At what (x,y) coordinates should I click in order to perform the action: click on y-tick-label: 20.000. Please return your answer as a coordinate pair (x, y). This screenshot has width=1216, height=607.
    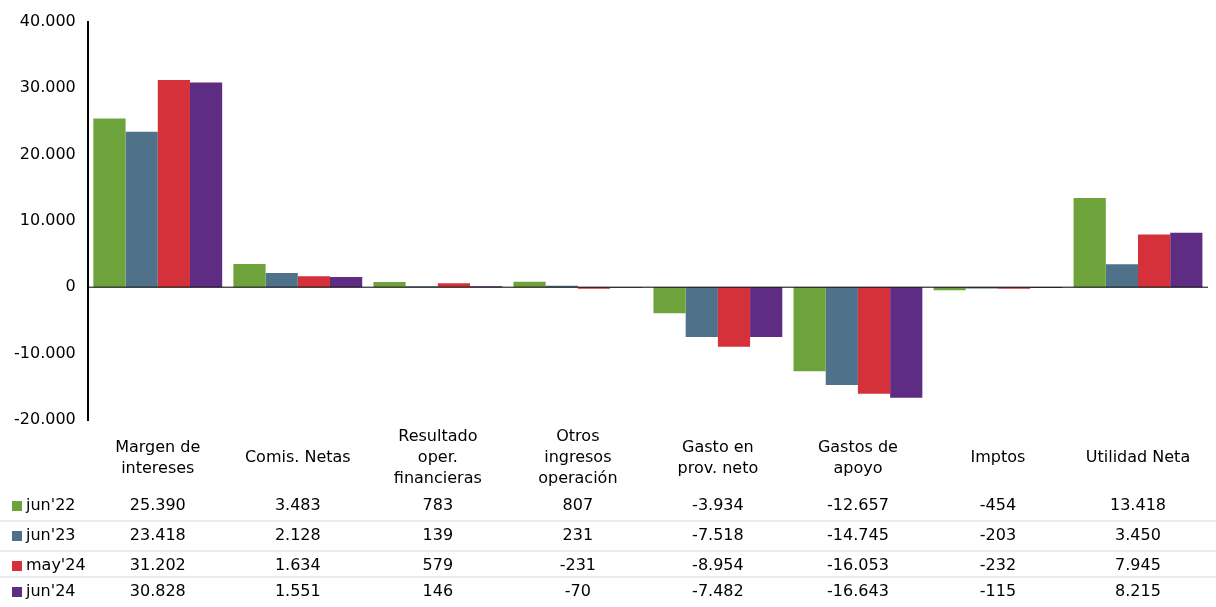
    Looking at the image, I should click on (47, 153).